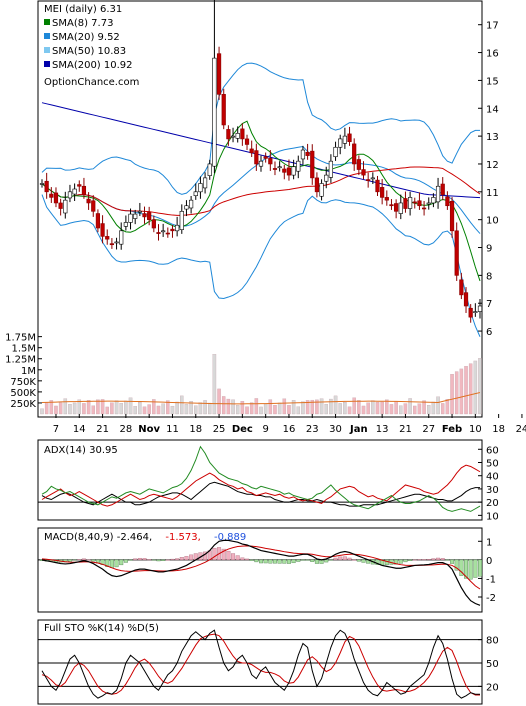 The width and height of the screenshot is (526, 706). What do you see at coordinates (23, 349) in the screenshot?
I see `volume-tick-label: 1.5M` at bounding box center [23, 349].